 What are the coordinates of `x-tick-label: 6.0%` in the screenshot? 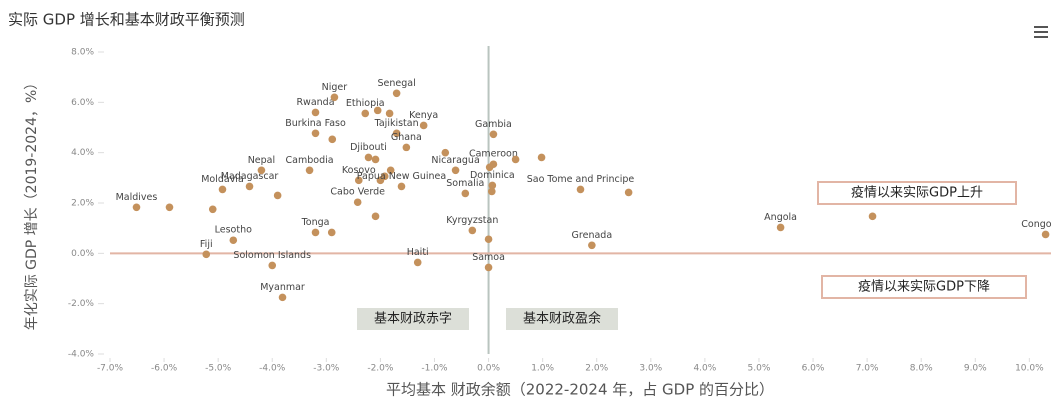 It's located at (813, 369).